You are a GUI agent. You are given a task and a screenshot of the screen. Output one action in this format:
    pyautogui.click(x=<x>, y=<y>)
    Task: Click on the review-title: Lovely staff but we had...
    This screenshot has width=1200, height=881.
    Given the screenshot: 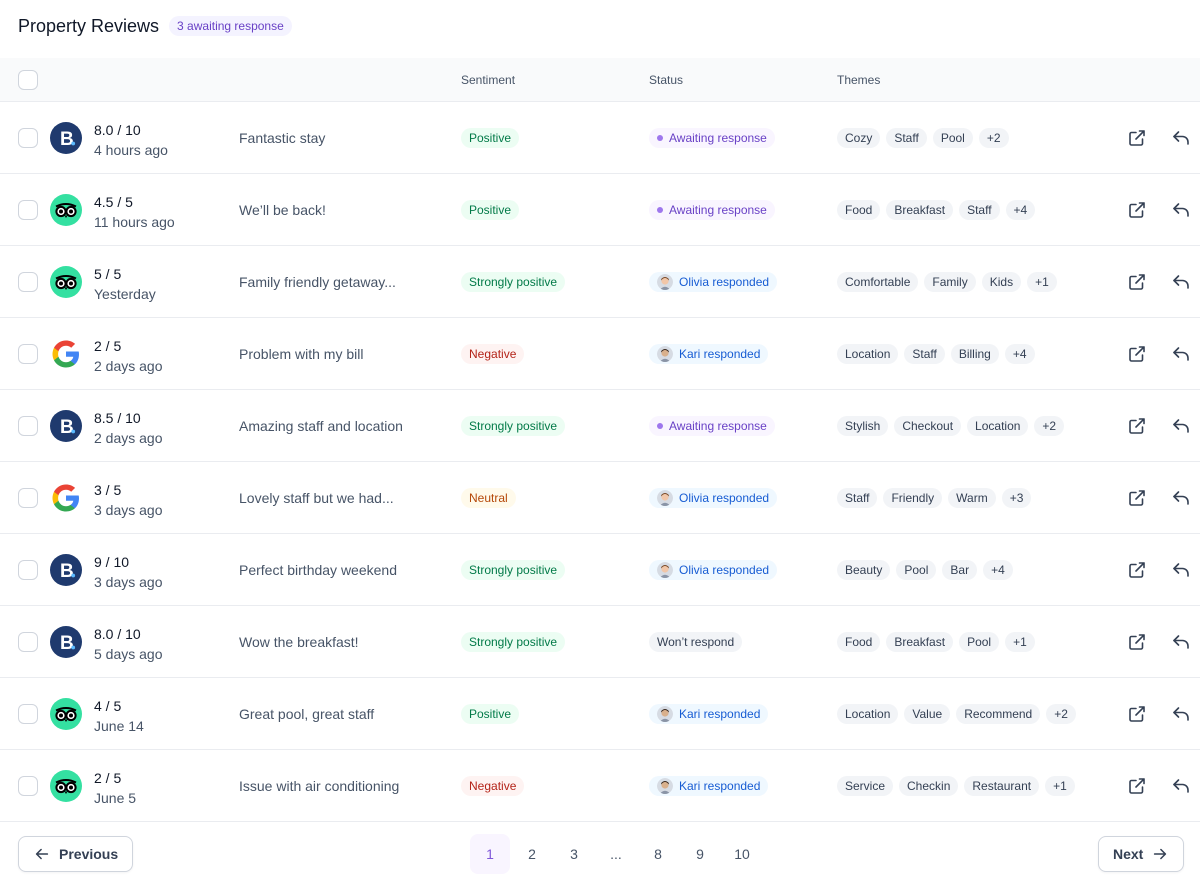 What is the action you would take?
    pyautogui.click(x=316, y=498)
    